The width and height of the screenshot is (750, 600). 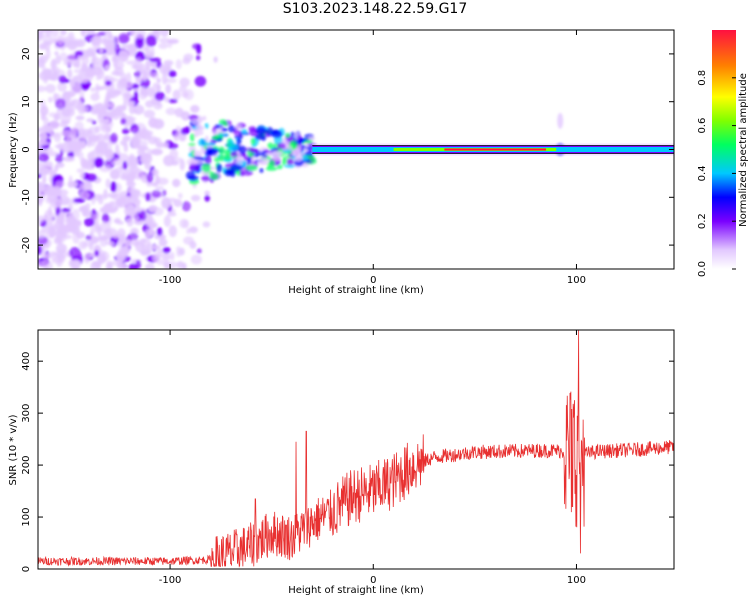 I want to click on tone-band-peak, so click(x=495, y=149).